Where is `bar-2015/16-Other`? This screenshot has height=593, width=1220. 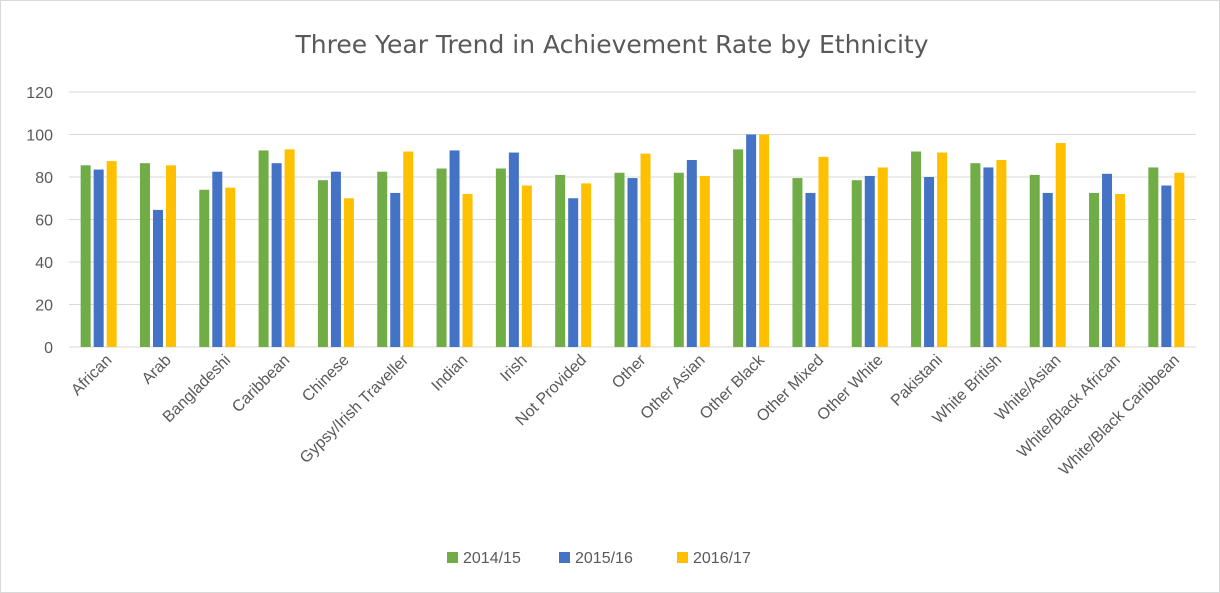 bar-2015/16-Other is located at coordinates (632, 262).